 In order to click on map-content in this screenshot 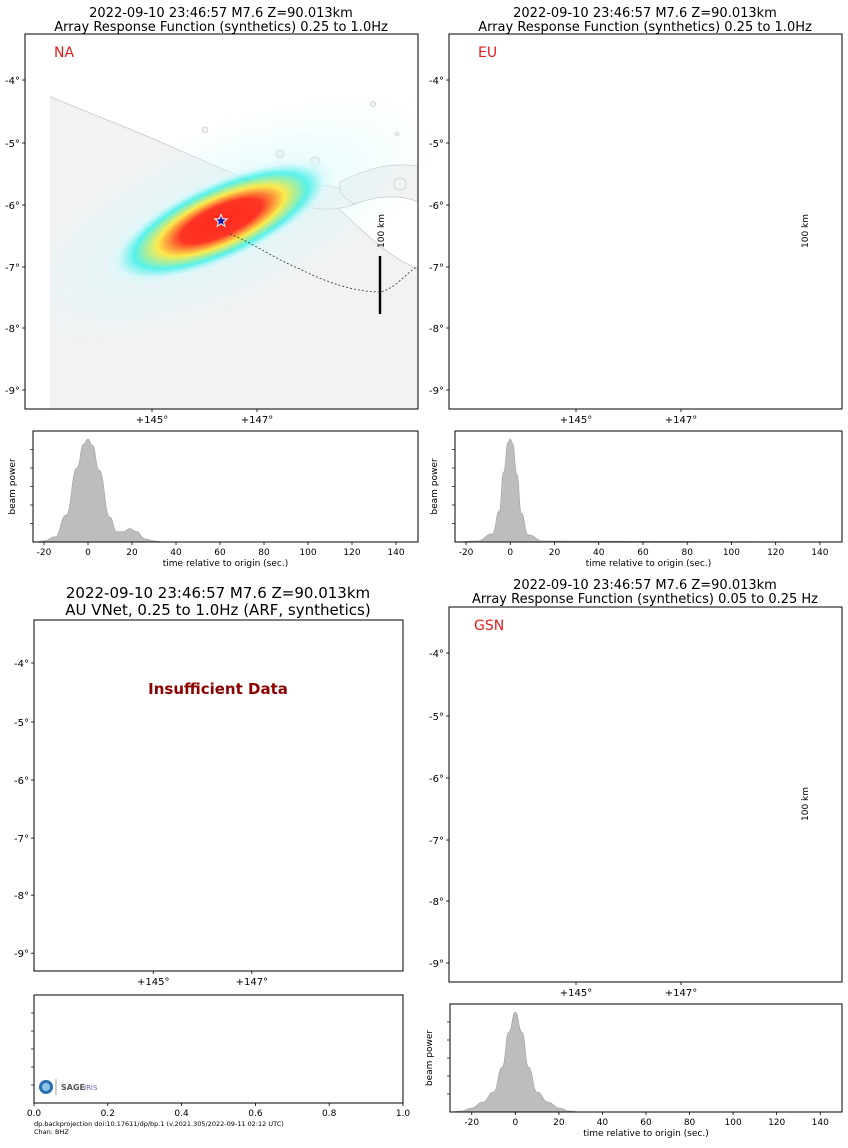, I will do `click(246, 251)`.